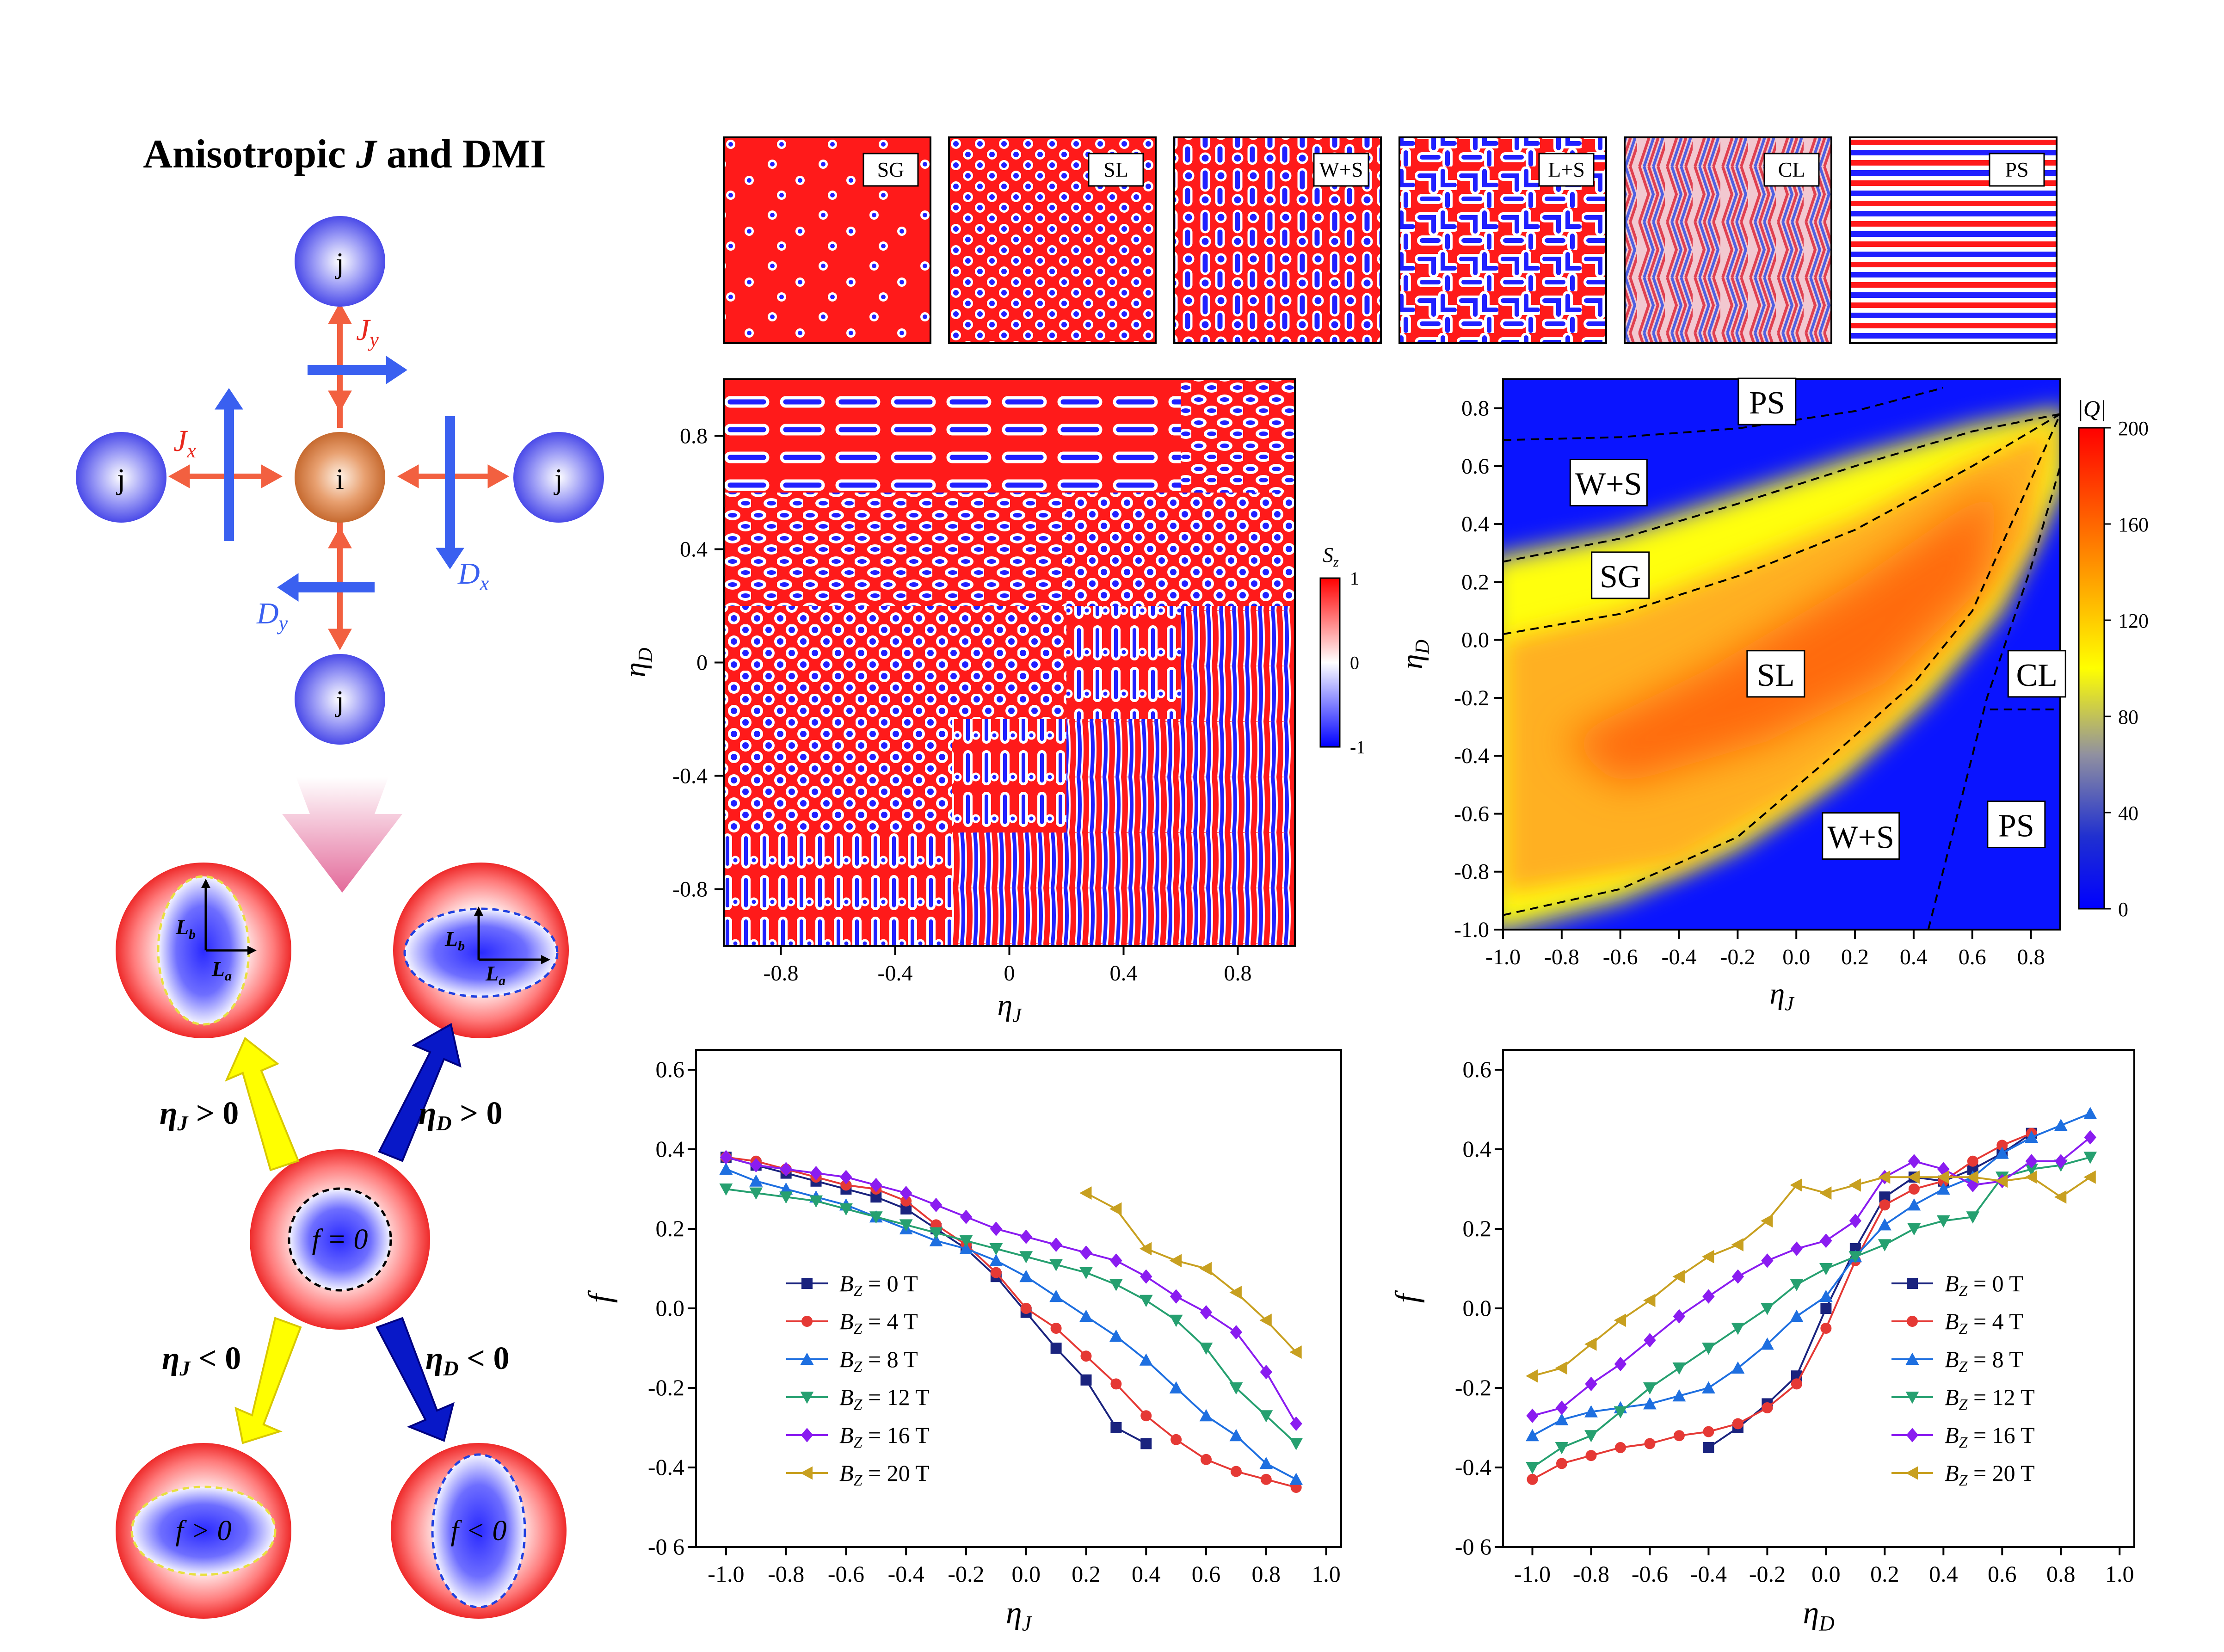 The image size is (2224, 1652). Describe the element at coordinates (222, 971) in the screenshot. I see `svg-text: La` at that location.